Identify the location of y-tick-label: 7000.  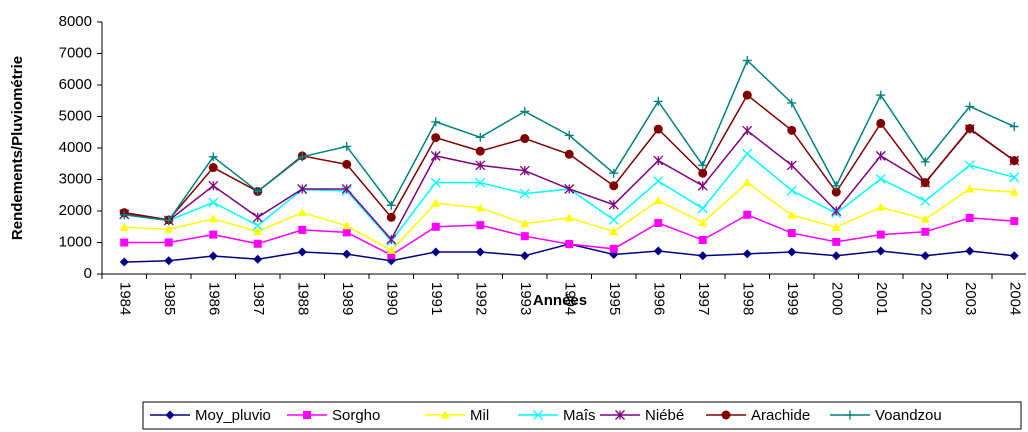
(75, 52).